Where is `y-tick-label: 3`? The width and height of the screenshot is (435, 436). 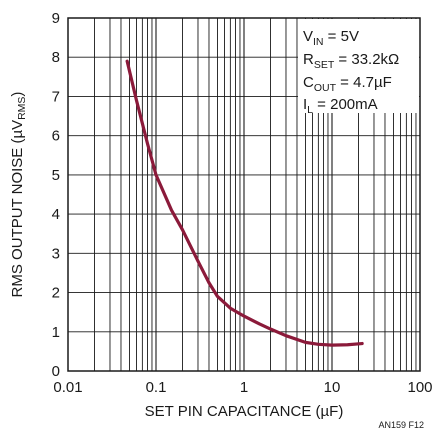 y-tick-label: 3 is located at coordinates (56, 253).